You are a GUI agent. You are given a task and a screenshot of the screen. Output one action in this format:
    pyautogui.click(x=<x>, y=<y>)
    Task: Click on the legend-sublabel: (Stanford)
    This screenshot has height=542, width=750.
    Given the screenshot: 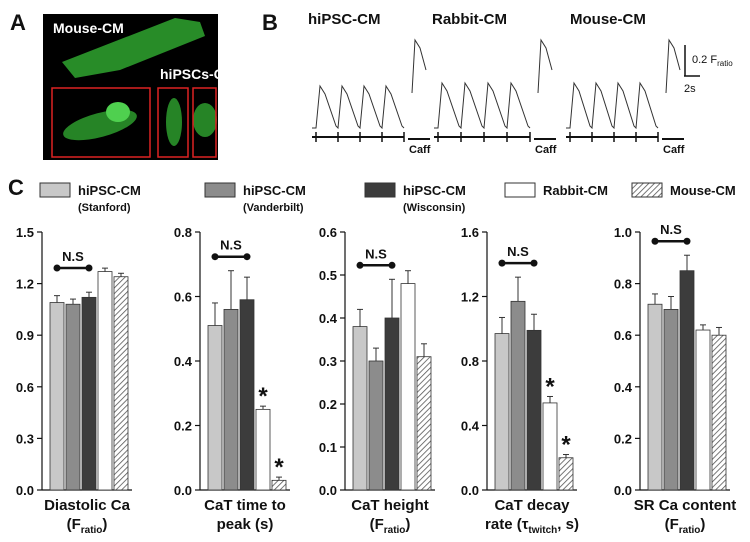 What is the action you would take?
    pyautogui.click(x=104, y=208)
    